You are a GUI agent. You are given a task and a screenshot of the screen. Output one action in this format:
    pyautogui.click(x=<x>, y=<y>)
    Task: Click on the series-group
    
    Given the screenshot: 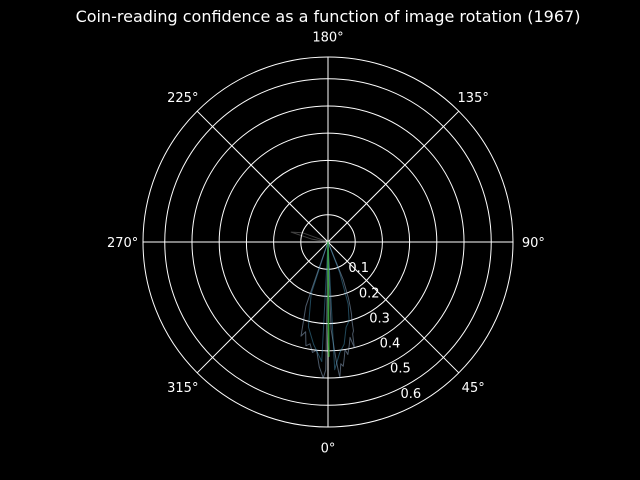 What is the action you would take?
    pyautogui.click(x=322, y=305)
    